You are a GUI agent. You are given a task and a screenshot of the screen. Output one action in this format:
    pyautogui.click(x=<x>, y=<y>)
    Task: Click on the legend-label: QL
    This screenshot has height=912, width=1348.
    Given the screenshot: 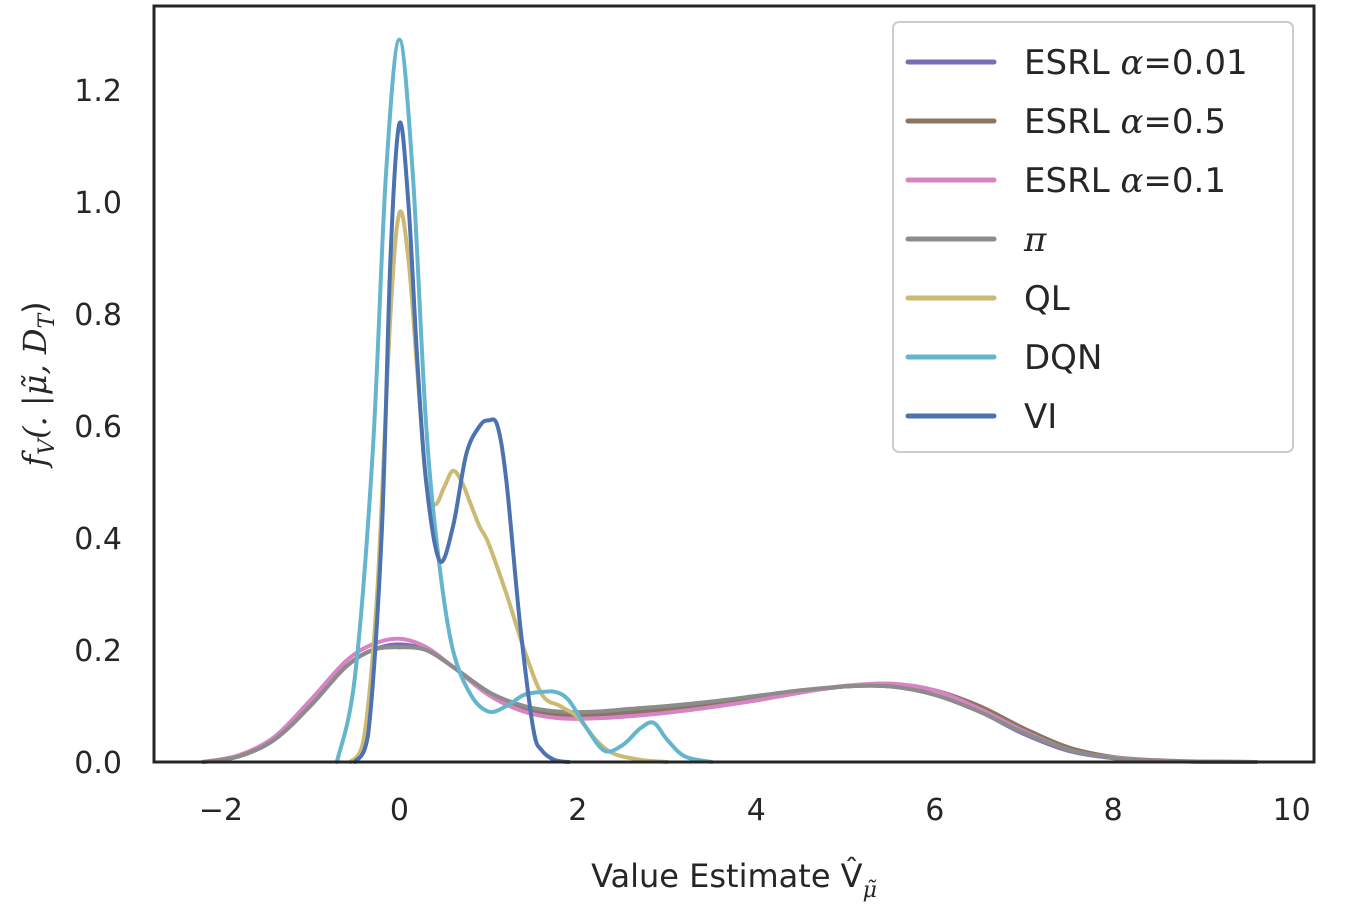 What is the action you would take?
    pyautogui.click(x=1047, y=299)
    